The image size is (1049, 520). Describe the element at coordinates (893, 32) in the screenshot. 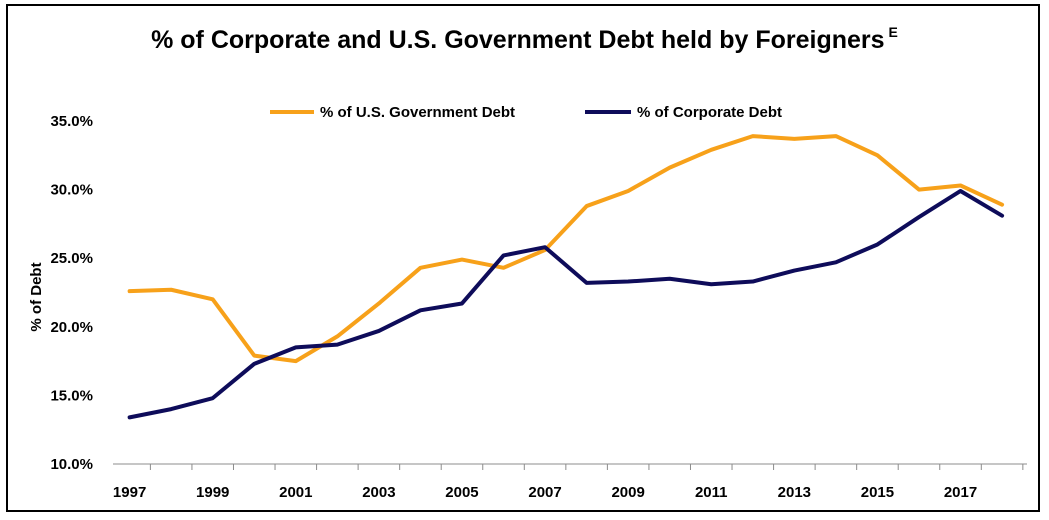

I see `chart-title-superscript: E` at that location.